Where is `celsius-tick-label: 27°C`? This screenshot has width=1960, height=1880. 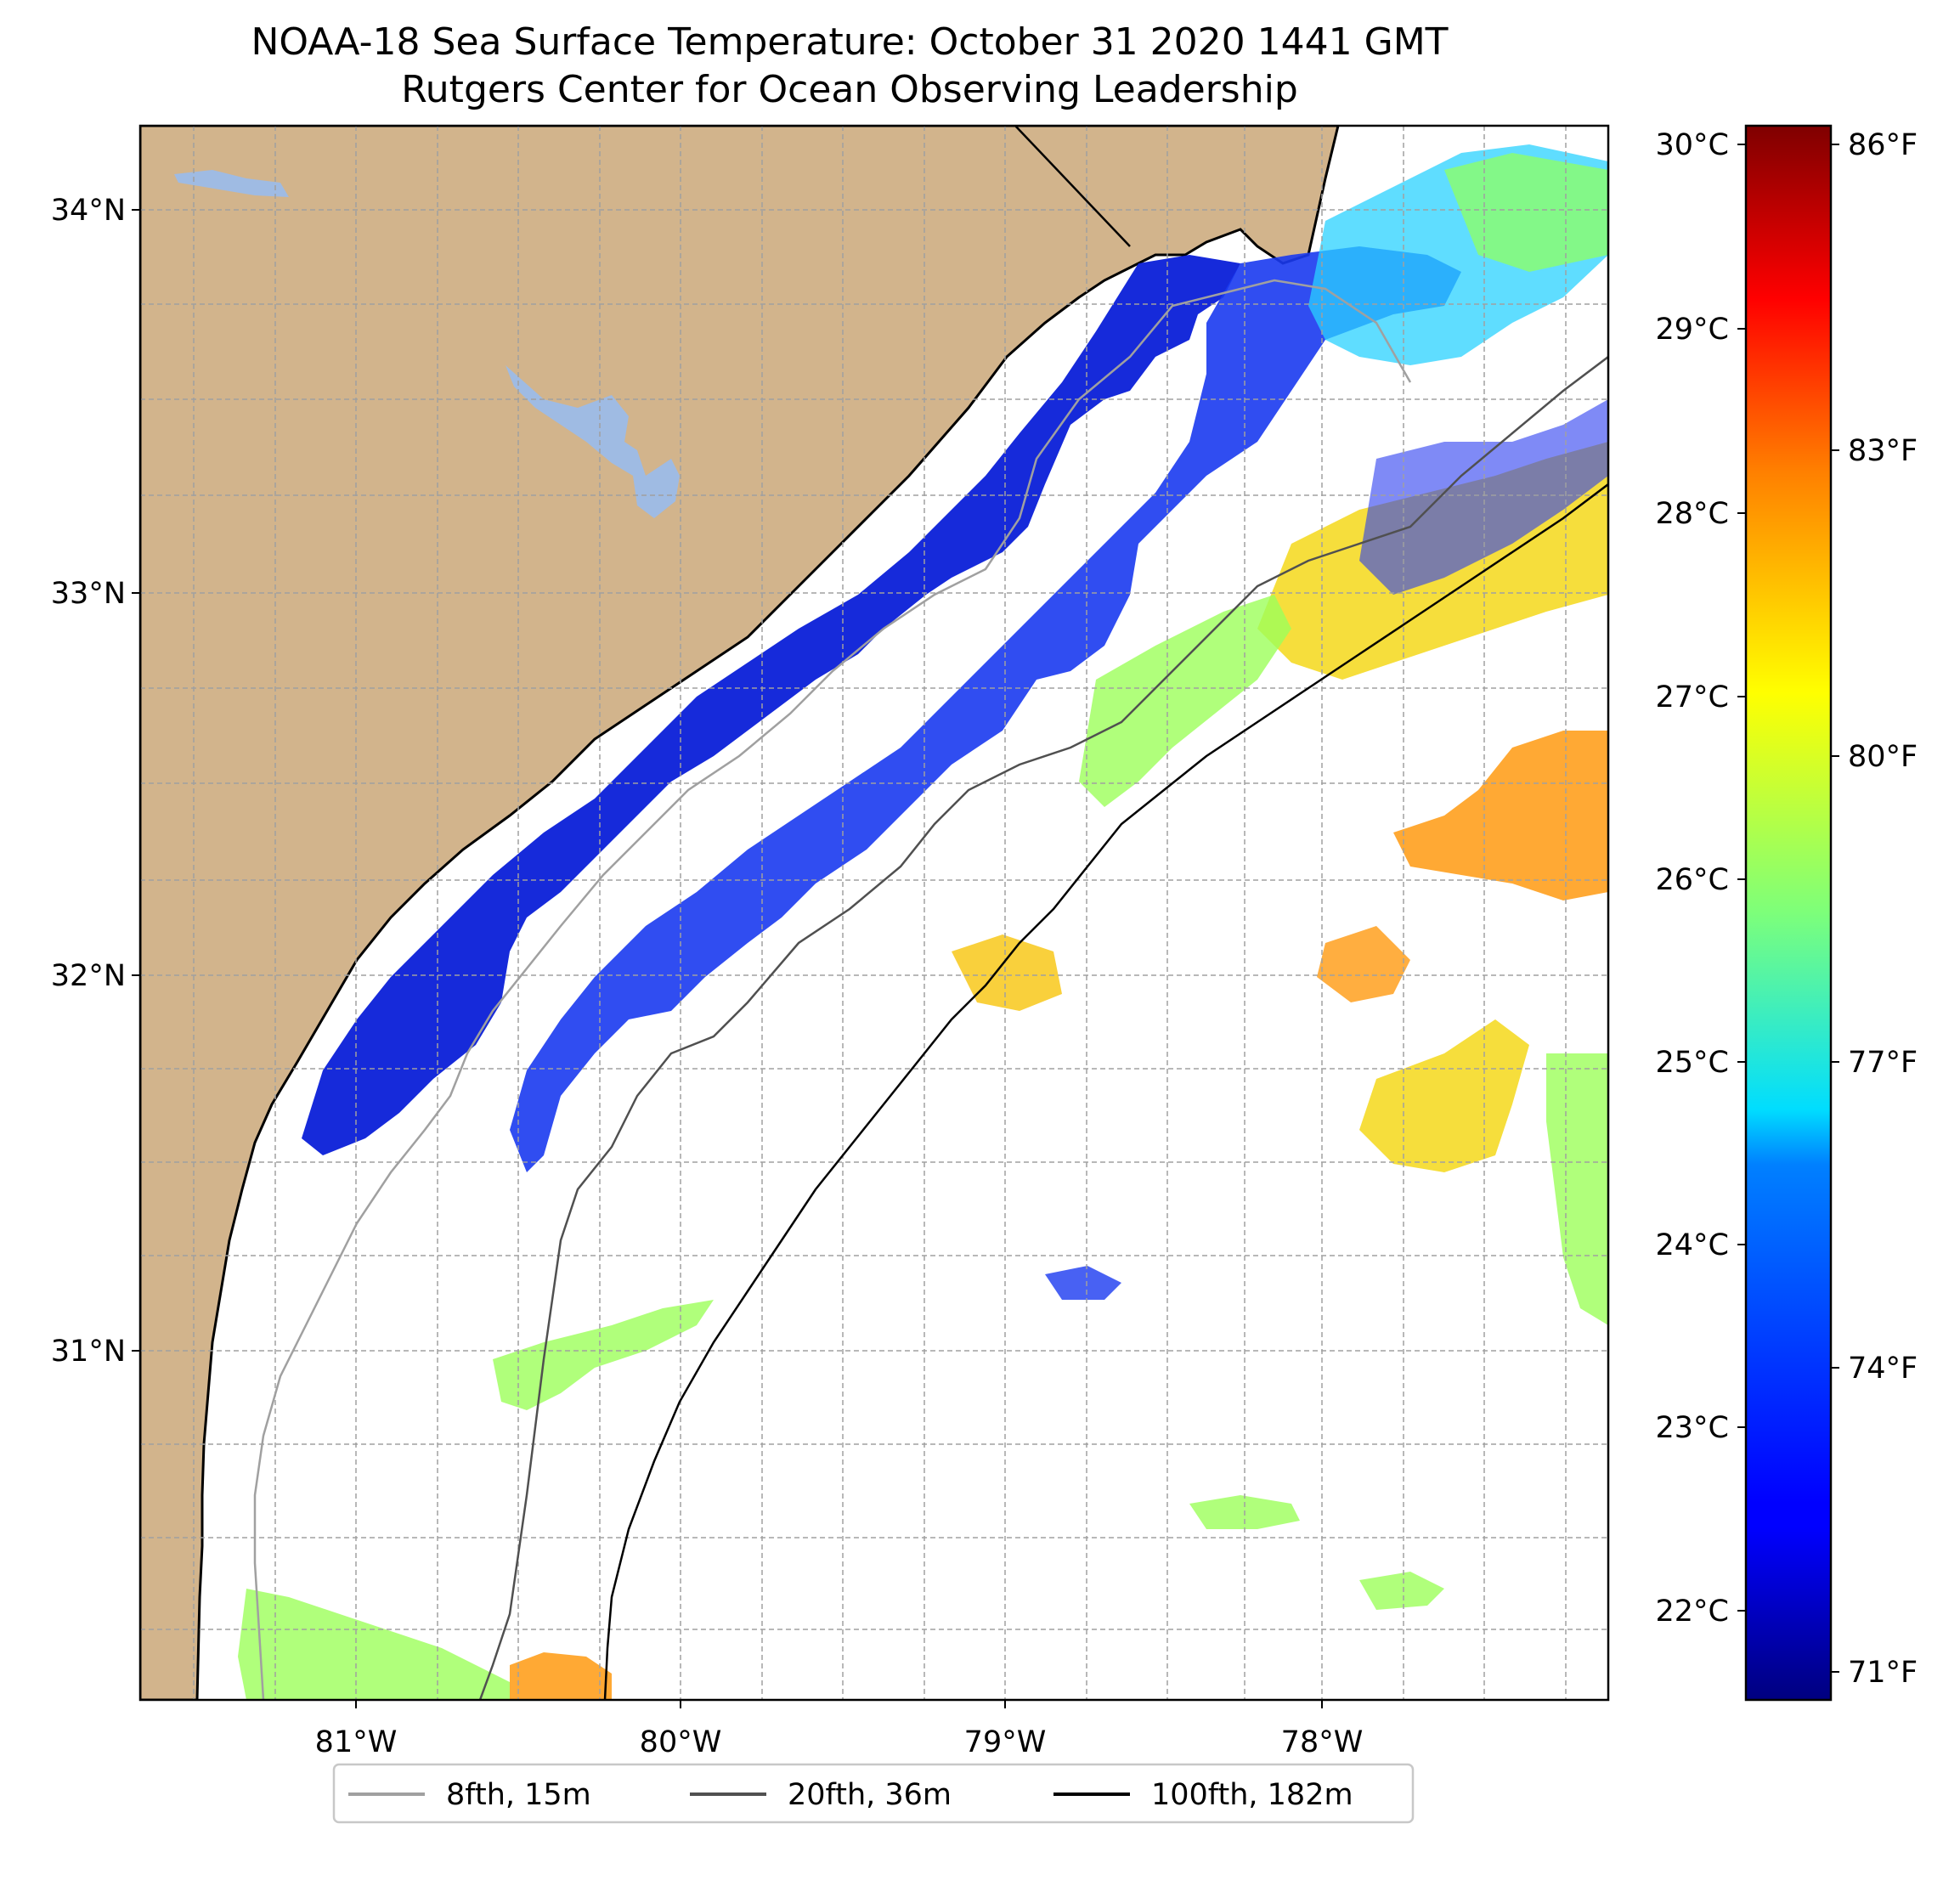
celsius-tick-label: 27°C is located at coordinates (1693, 697).